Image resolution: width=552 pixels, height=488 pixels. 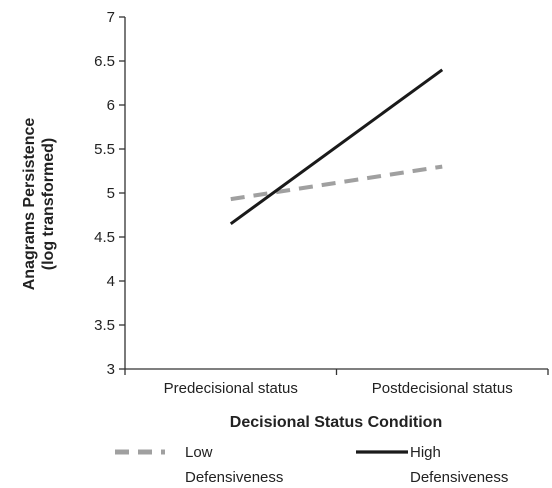 I want to click on y-axis-title-line-2: (log transformed), so click(x=48, y=204).